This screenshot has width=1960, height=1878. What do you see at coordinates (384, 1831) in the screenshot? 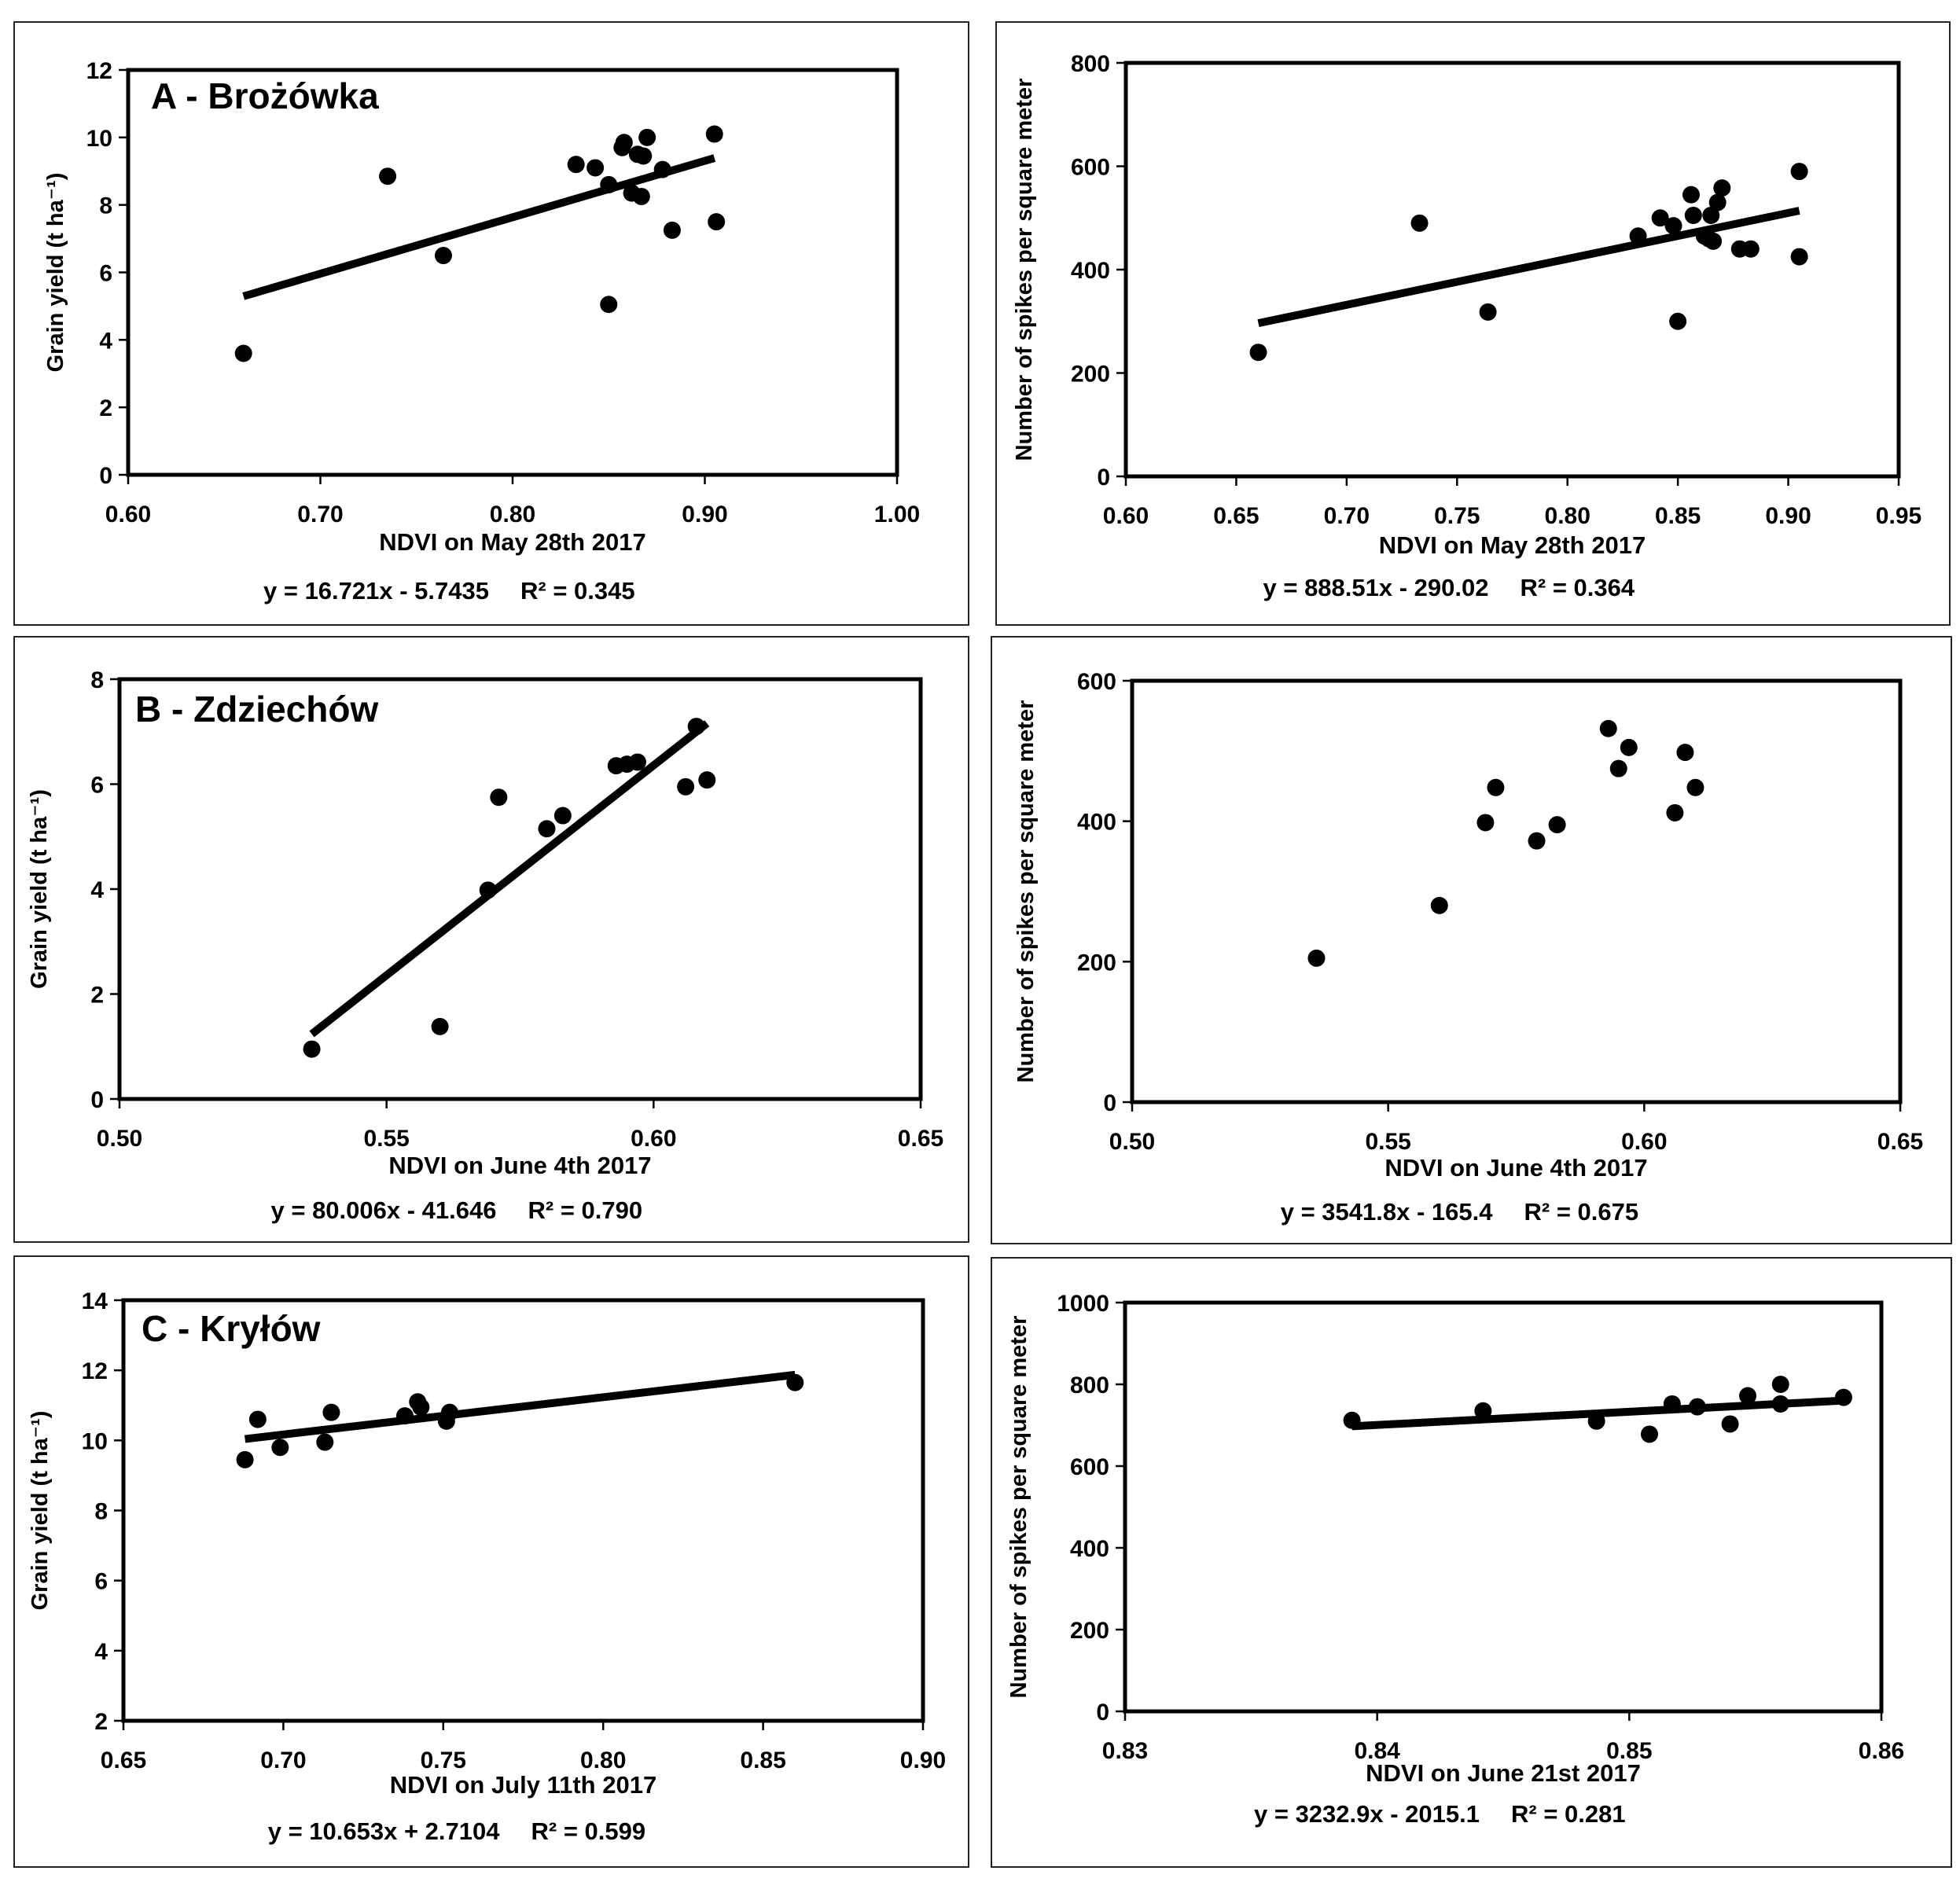
I see `regression-equation: y = 10.653x + 2.7104` at bounding box center [384, 1831].